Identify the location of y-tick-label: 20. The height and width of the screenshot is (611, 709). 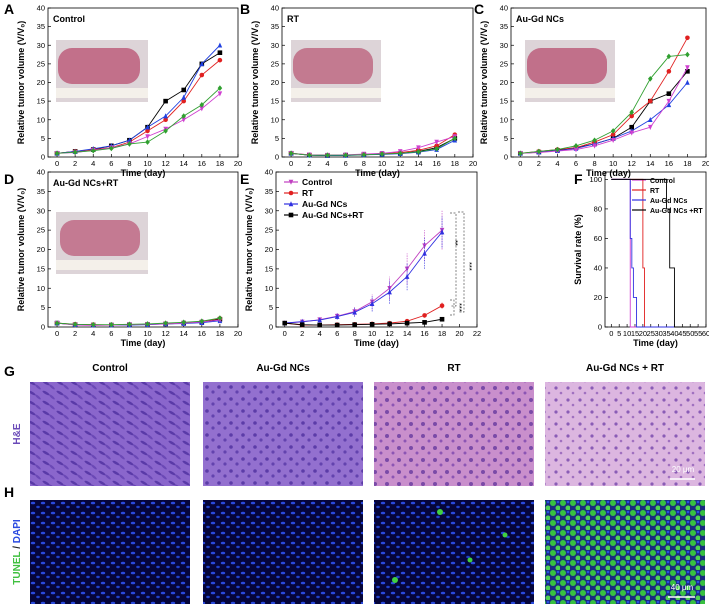
(269, 249).